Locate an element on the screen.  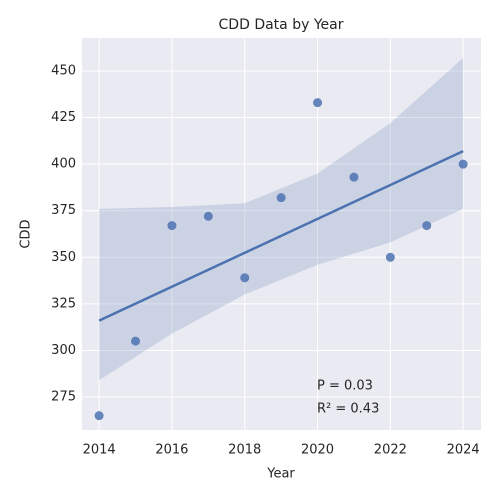
y-tick-label: 375 is located at coordinates (63, 210).